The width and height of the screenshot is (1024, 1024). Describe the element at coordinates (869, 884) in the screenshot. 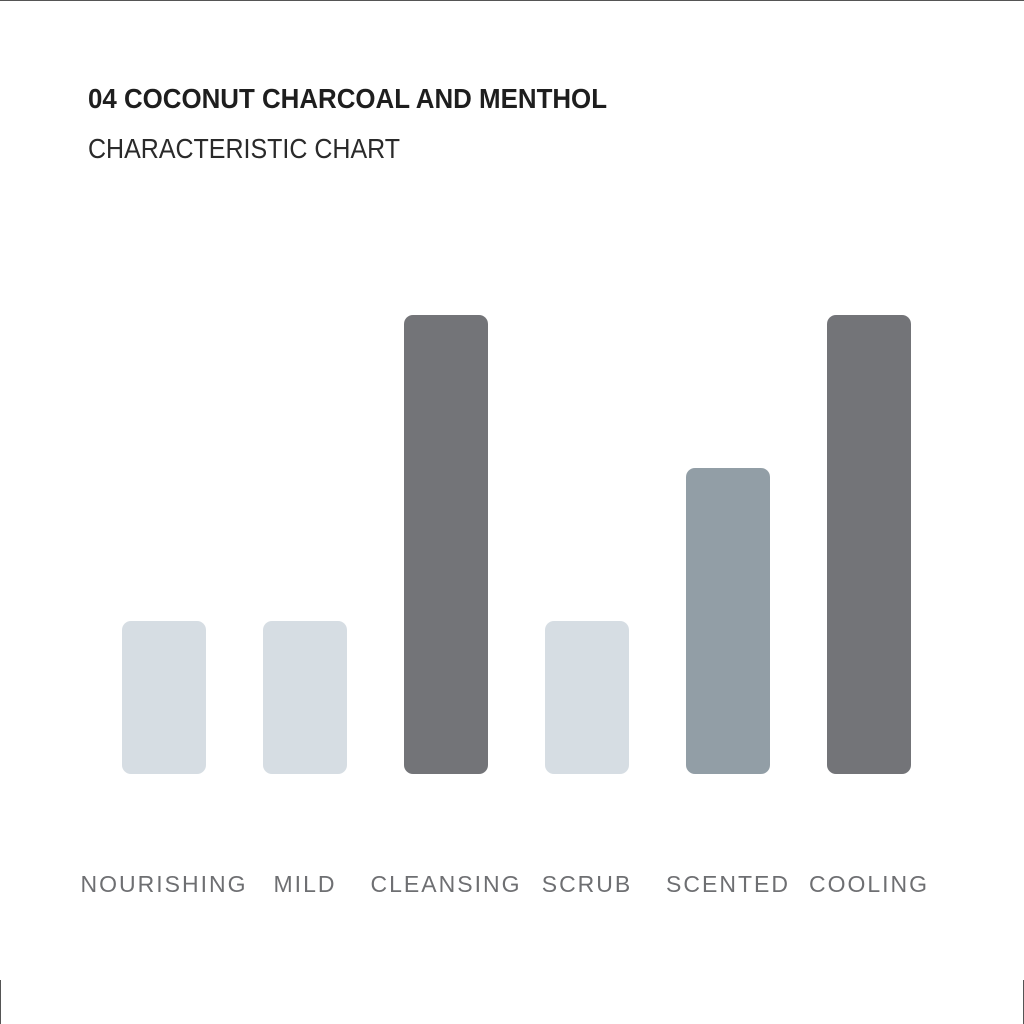

I see `x-tick-label: COOLING` at that location.